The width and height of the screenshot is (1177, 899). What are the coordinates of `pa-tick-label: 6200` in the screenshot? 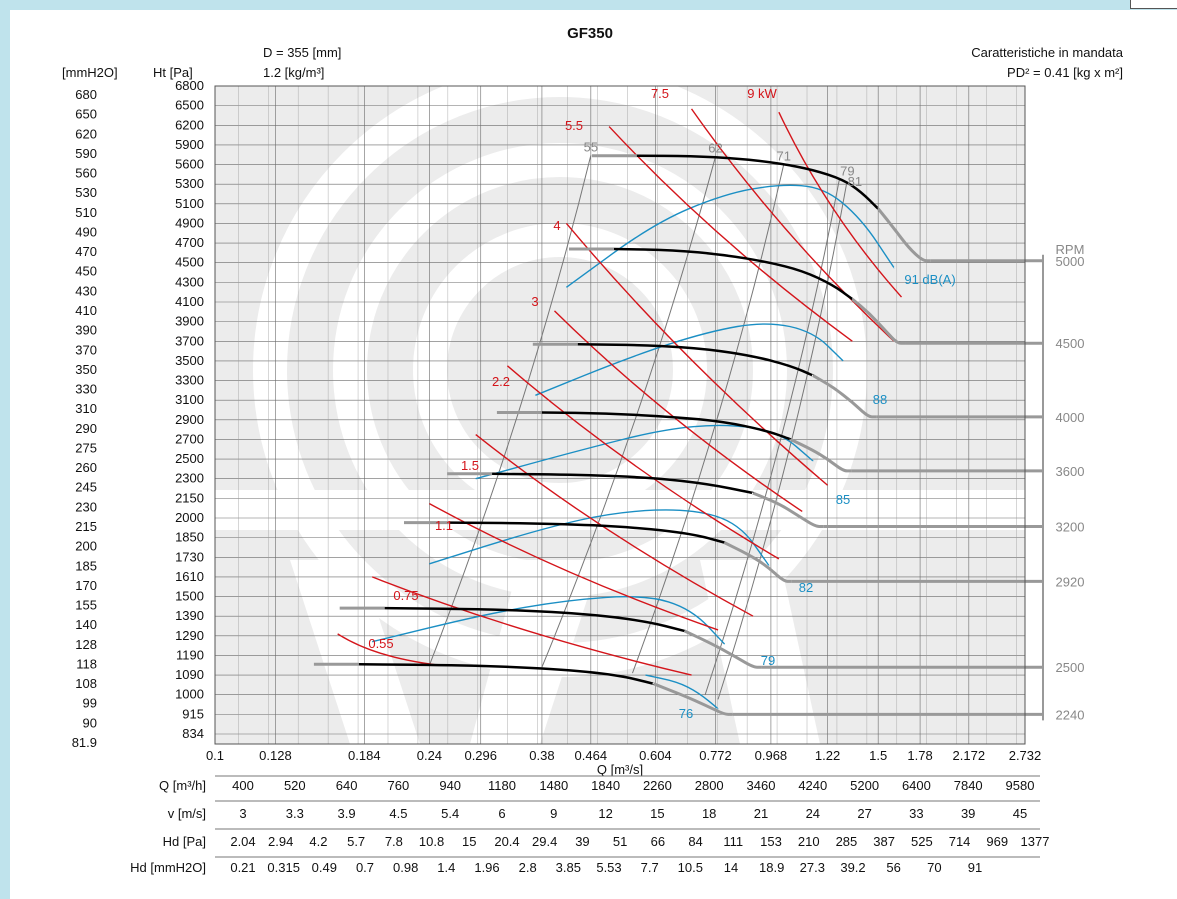 It's located at (189, 124).